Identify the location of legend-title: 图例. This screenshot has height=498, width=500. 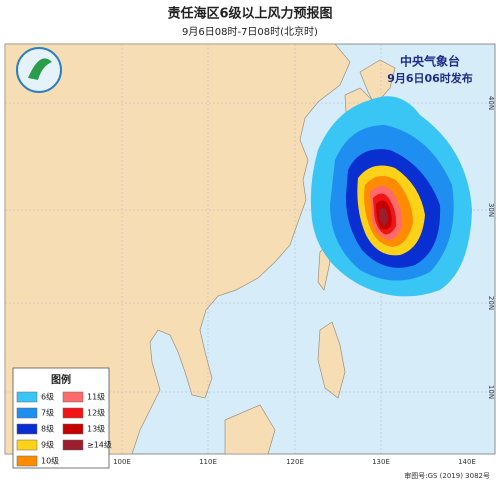
(61, 379).